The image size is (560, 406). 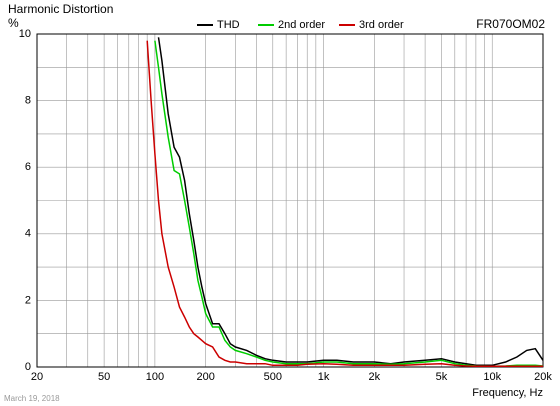 What do you see at coordinates (28, 101) in the screenshot?
I see `y-tick-label: 8` at bounding box center [28, 101].